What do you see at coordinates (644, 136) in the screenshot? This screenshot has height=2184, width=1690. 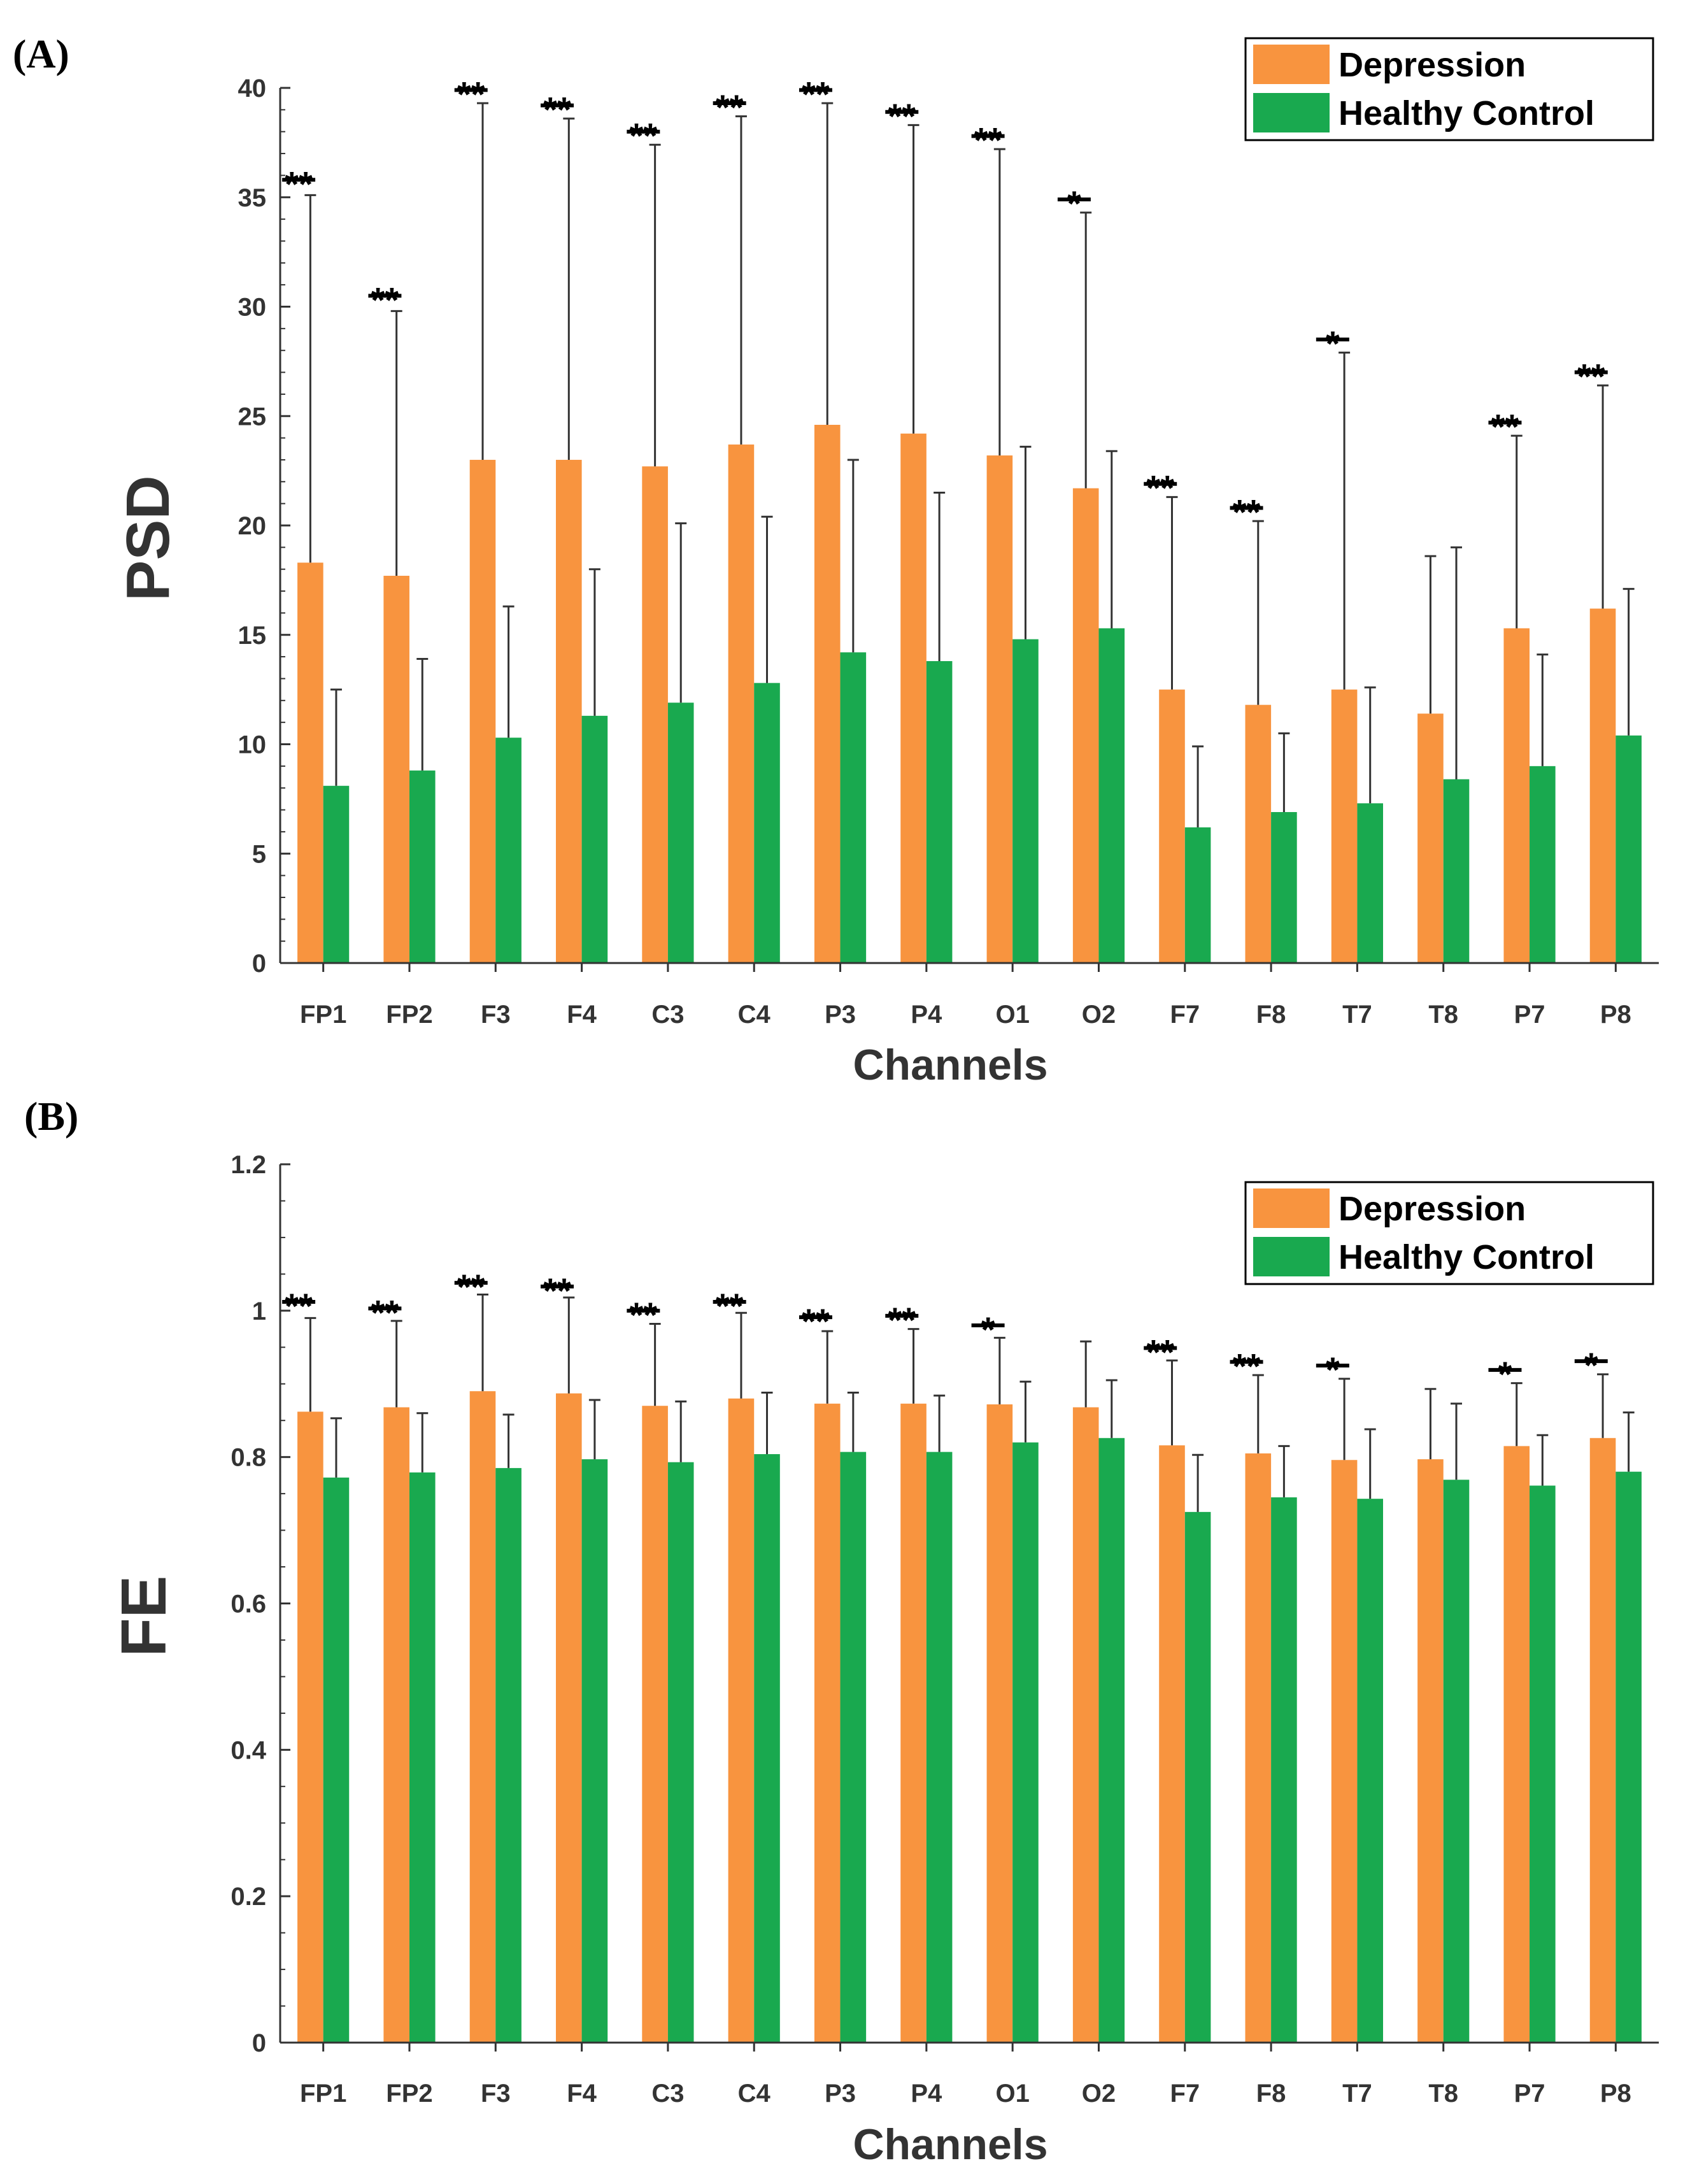 I see `significance-mark-c3: **` at bounding box center [644, 136].